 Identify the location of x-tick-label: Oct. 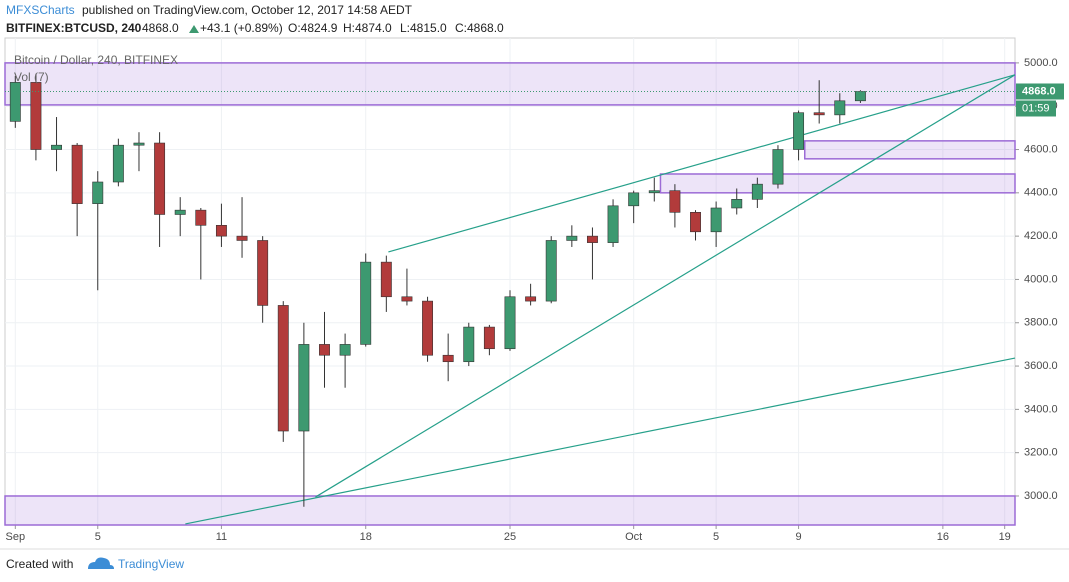
(633, 537).